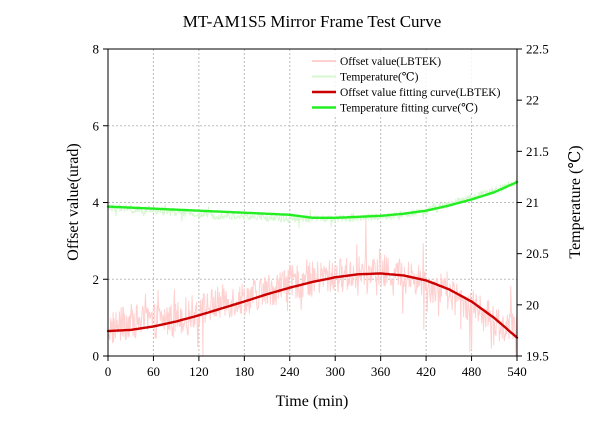 This screenshot has width=600, height=427. What do you see at coordinates (537, 253) in the screenshot?
I see `y-right-tick-label: 20.5` at bounding box center [537, 253].